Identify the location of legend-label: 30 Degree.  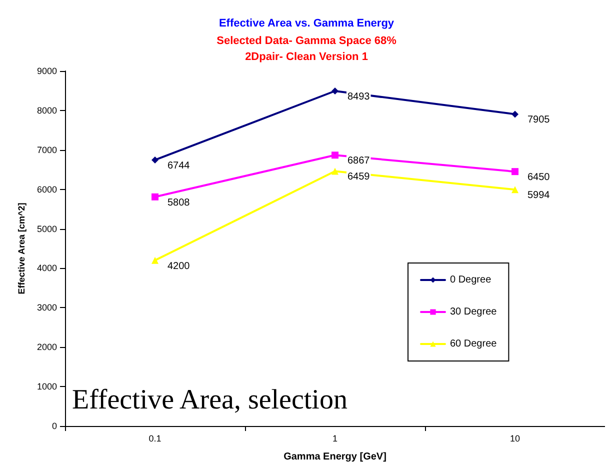
(474, 312).